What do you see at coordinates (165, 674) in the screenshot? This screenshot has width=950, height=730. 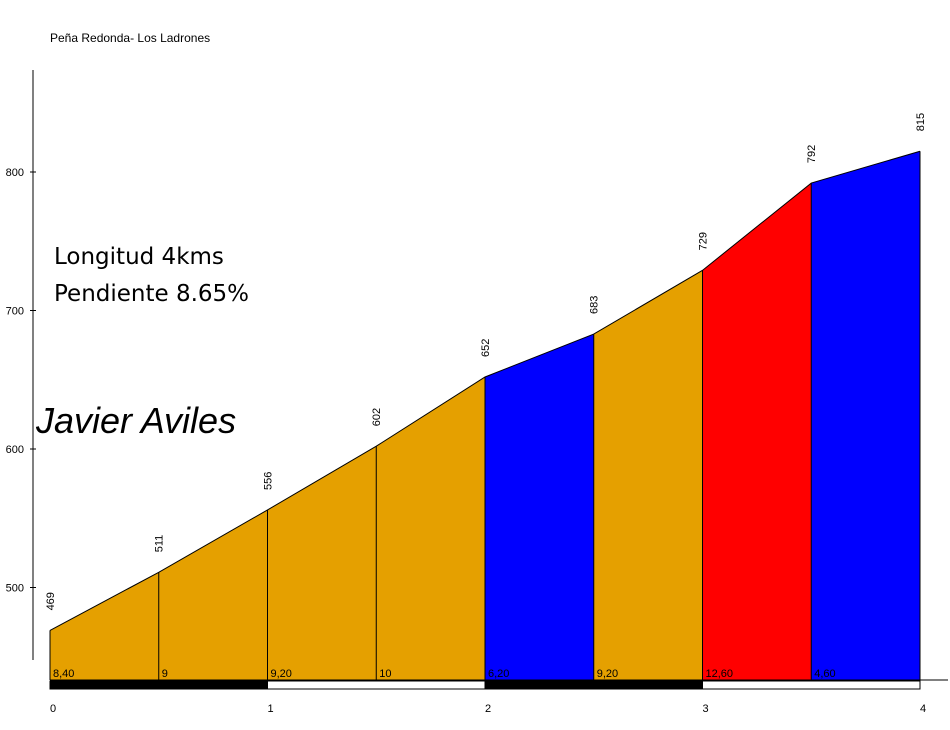 I see `segment-gradient-label: 9` at bounding box center [165, 674].